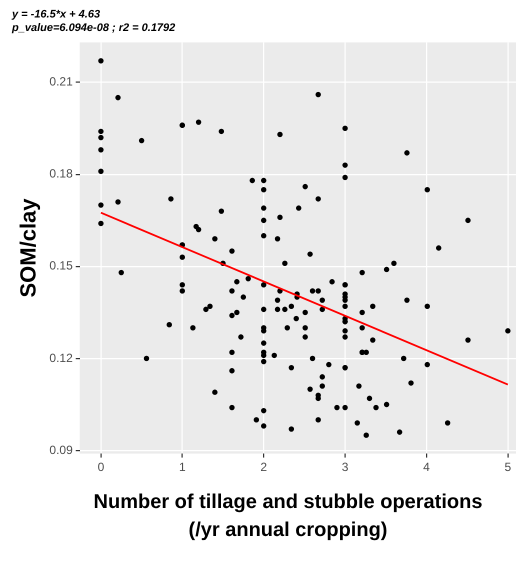  Describe the element at coordinates (61, 265) in the screenshot. I see `y-tick-label: 0.15` at that location.